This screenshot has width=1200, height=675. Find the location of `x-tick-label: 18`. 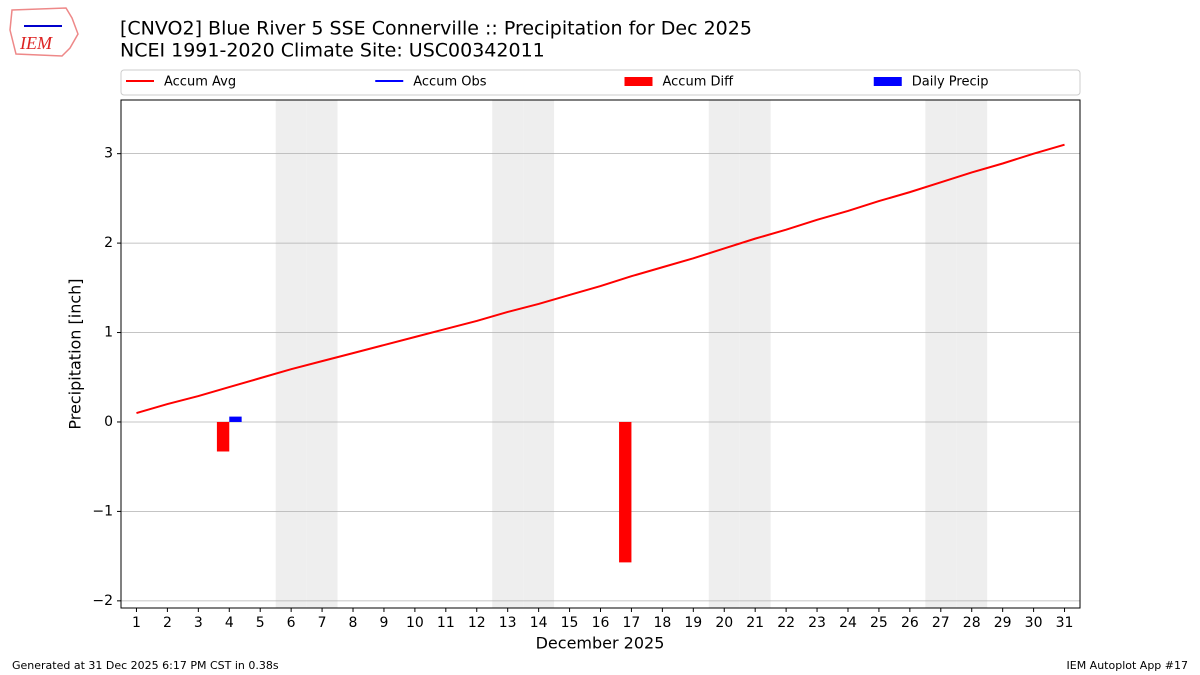

x-tick-label: 18 is located at coordinates (662, 623).